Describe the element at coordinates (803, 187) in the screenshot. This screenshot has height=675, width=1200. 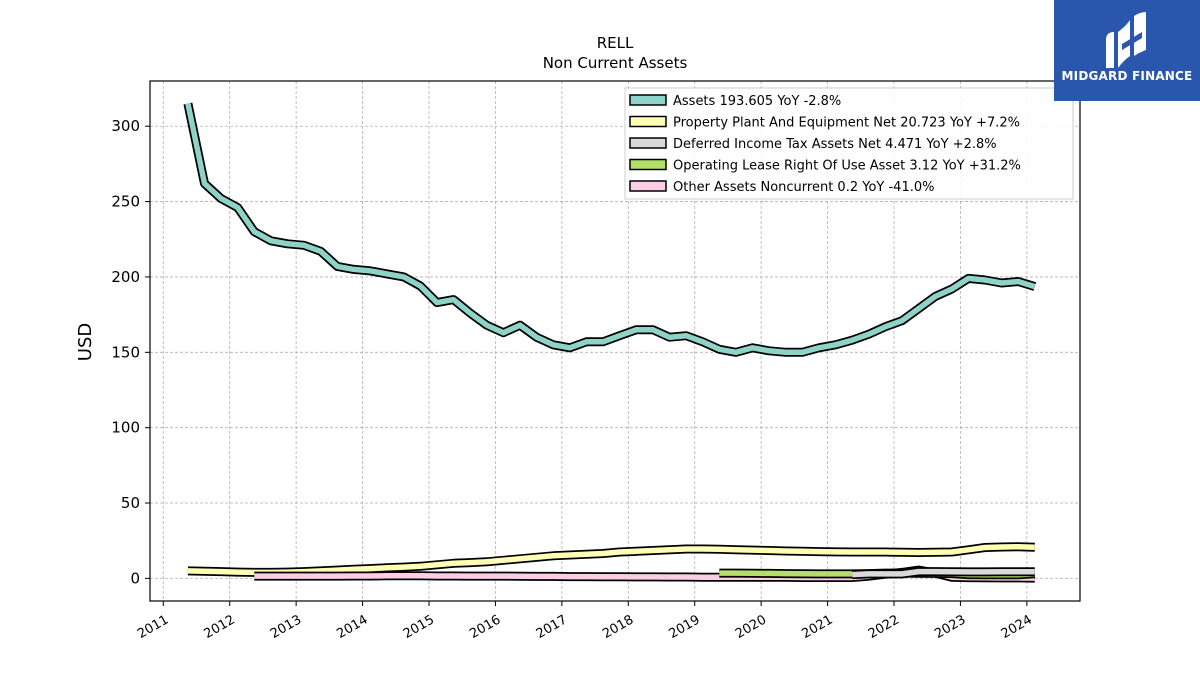
I see `legend-label: Other Assets Noncurrent 0.2 YoY -41.0%` at that location.